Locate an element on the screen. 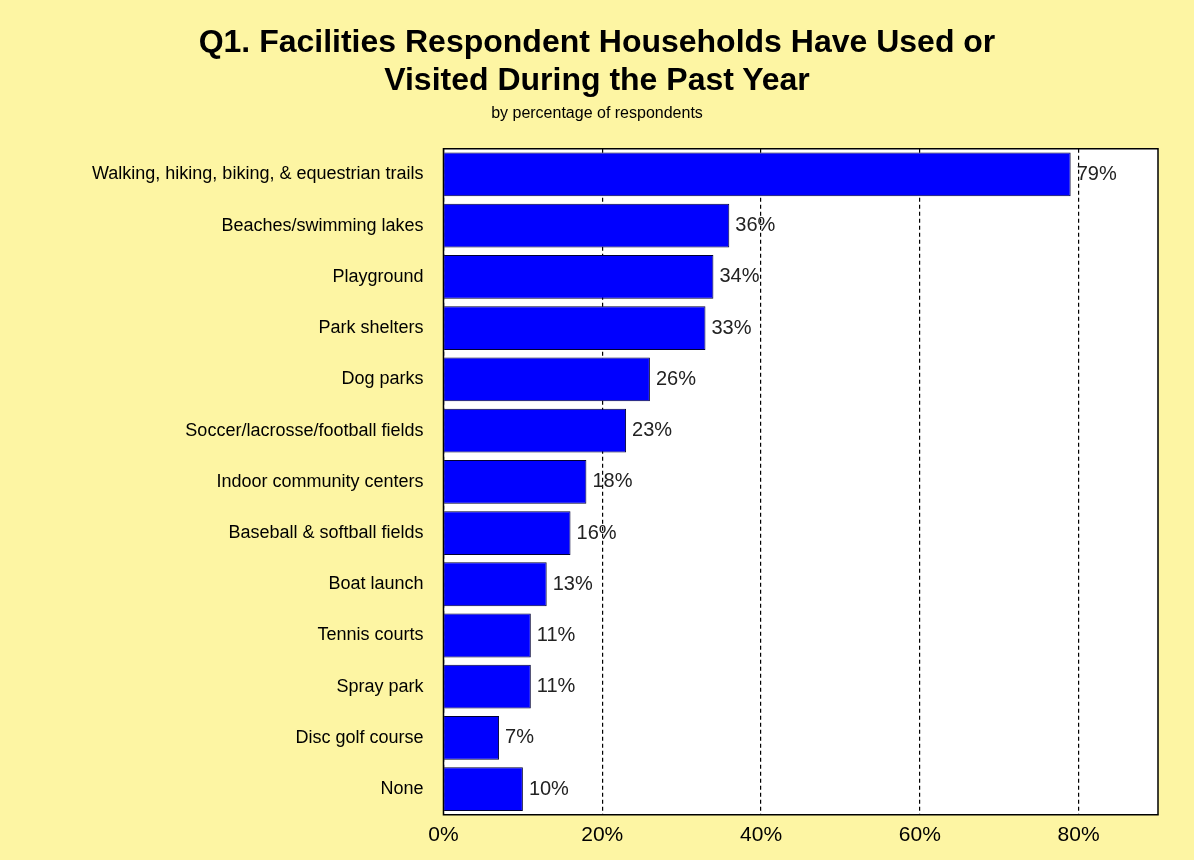 The height and width of the screenshot is (860, 1194). data-label: 79% is located at coordinates (1096, 172).